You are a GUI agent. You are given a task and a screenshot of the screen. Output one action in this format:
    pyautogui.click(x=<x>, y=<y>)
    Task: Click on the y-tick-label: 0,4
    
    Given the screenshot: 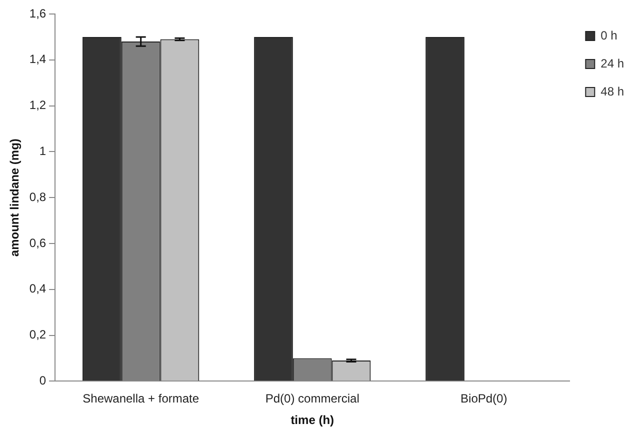 What is the action you would take?
    pyautogui.click(x=37, y=289)
    